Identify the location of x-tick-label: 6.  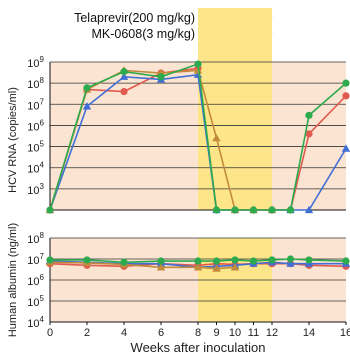
(161, 333).